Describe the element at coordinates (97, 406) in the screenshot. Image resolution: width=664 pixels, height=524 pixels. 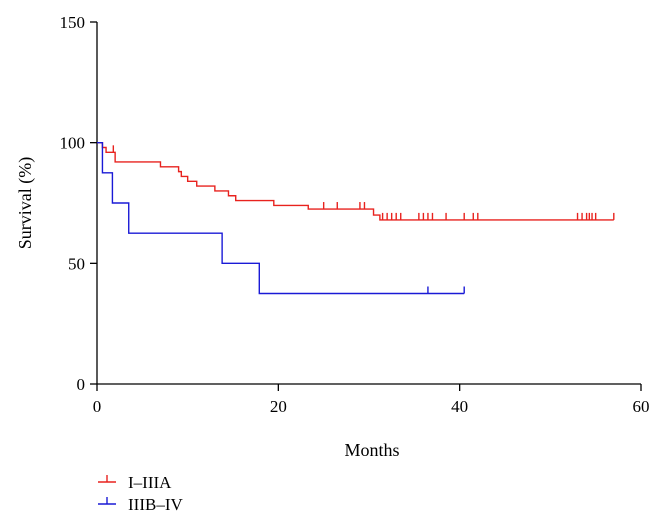
I see `x-tick-label: 0` at that location.